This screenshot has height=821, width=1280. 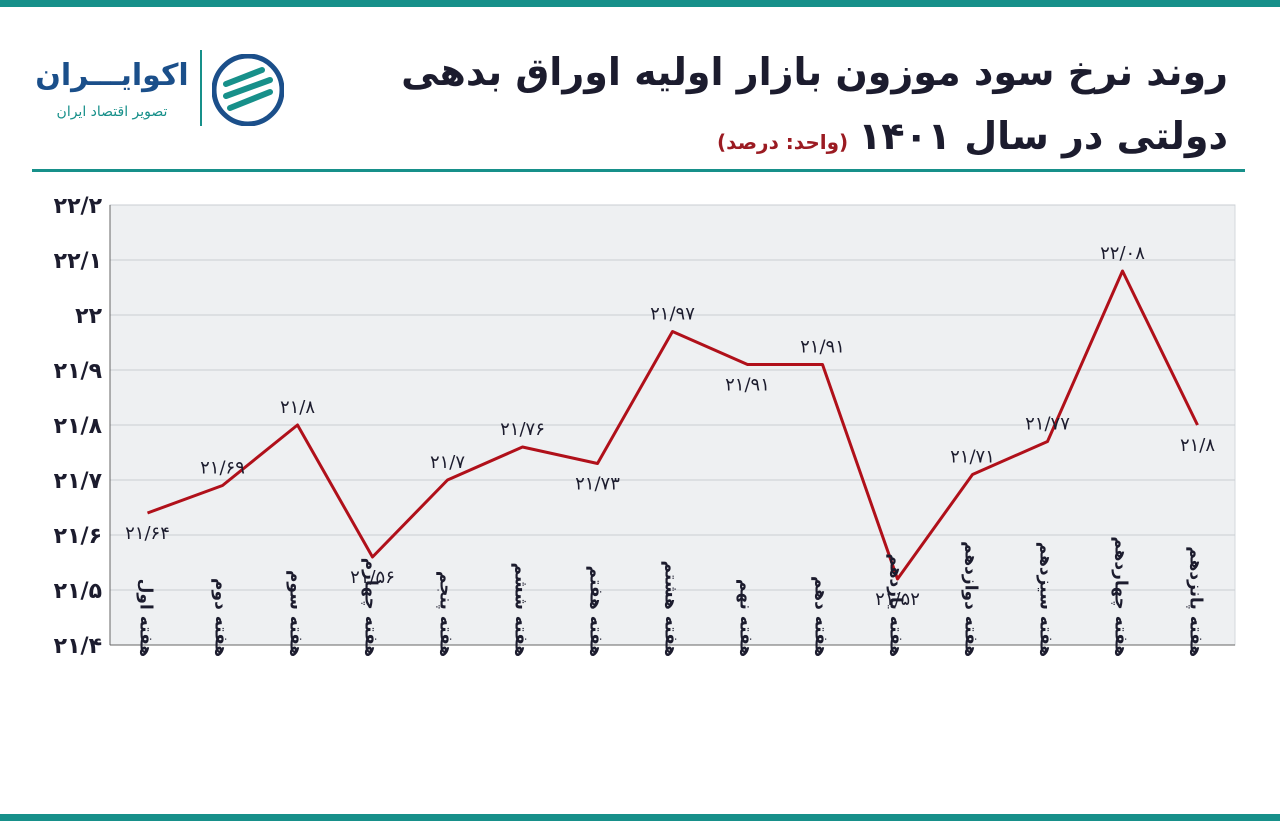 What do you see at coordinates (372, 577) in the screenshot?
I see `data-label: ۲۱/۵۶` at bounding box center [372, 577].